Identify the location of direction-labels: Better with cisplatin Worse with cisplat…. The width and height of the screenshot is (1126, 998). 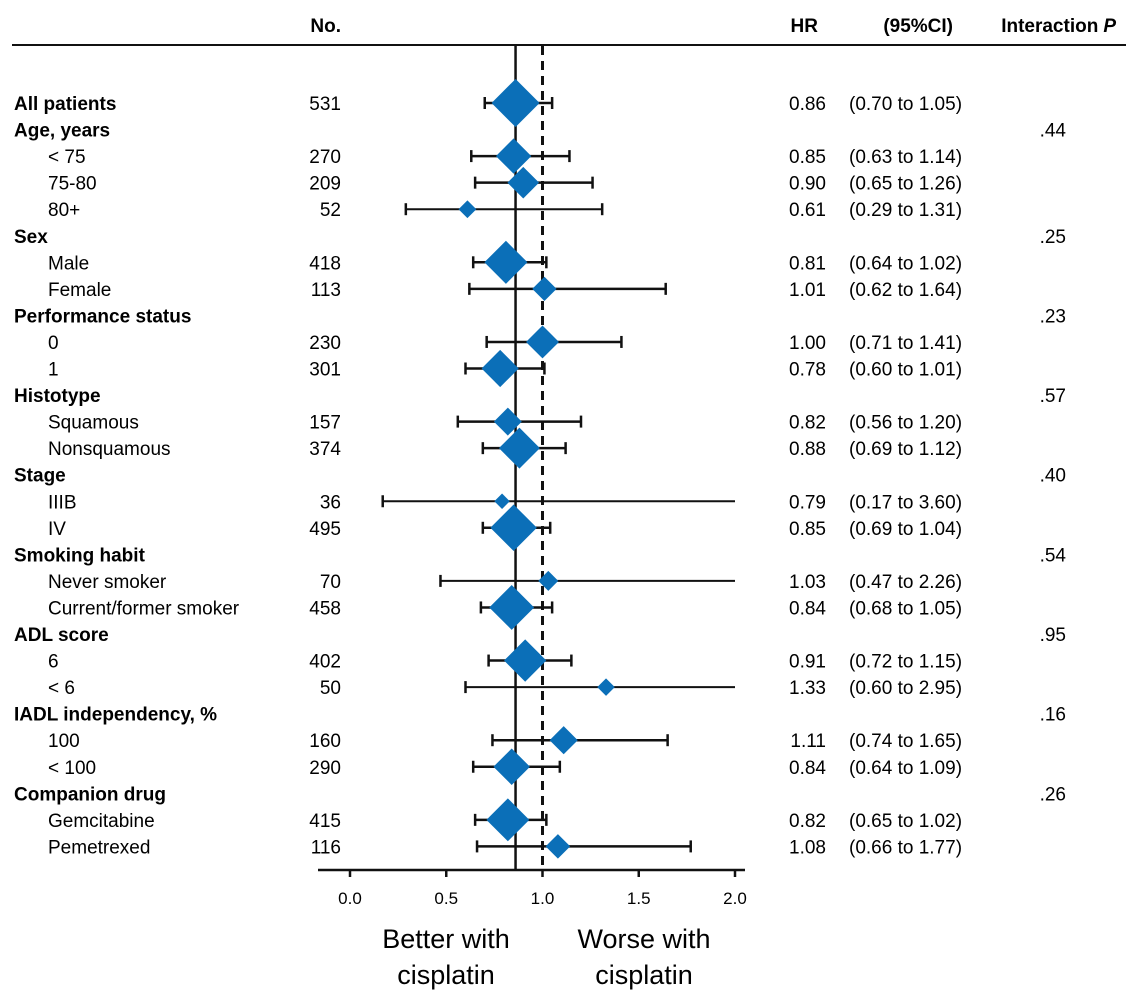
(546, 957).